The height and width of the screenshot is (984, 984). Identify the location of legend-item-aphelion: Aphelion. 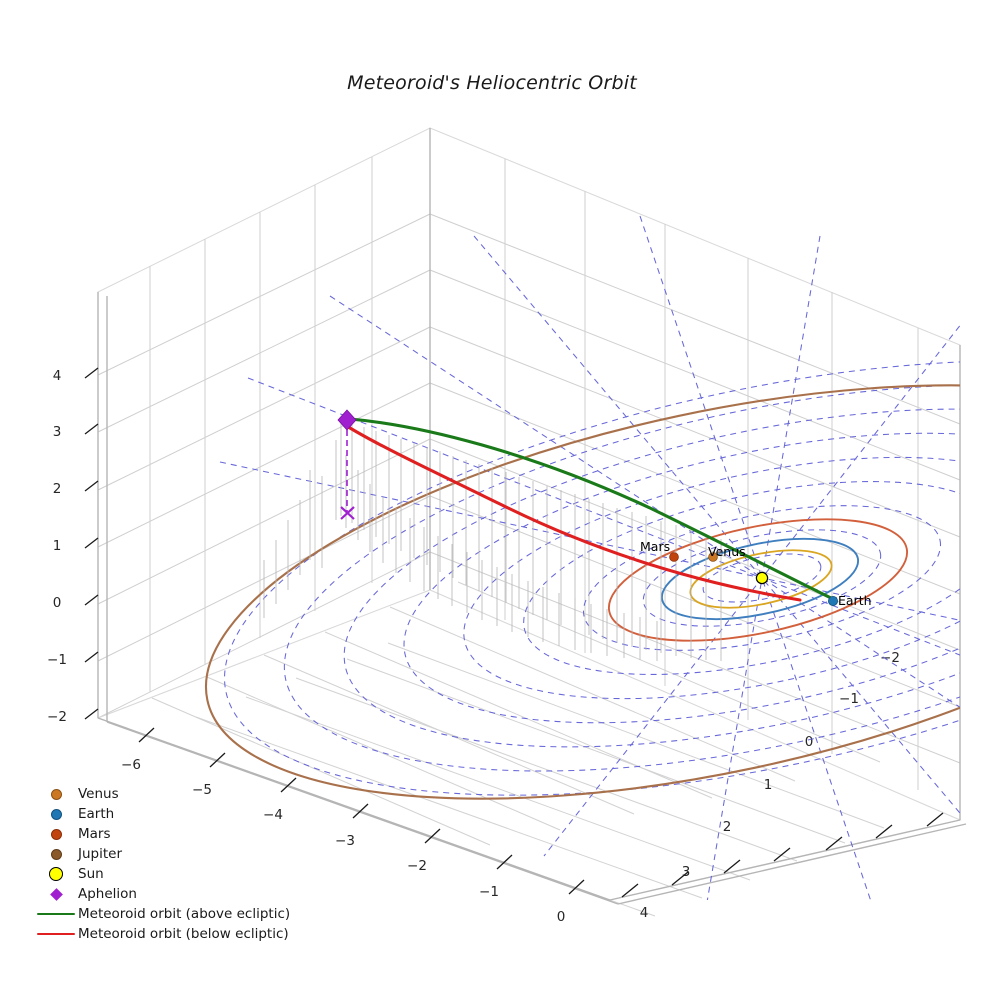
(184, 894).